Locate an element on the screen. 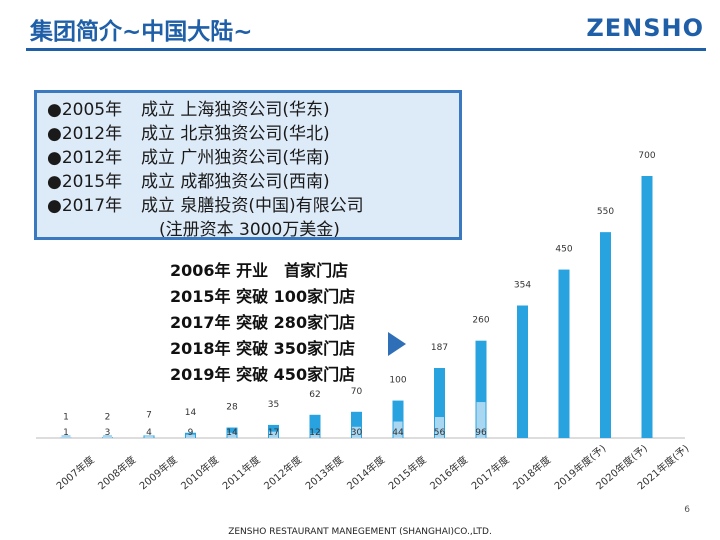 The image size is (720, 540). history-year: ●2015年 is located at coordinates (85, 182).